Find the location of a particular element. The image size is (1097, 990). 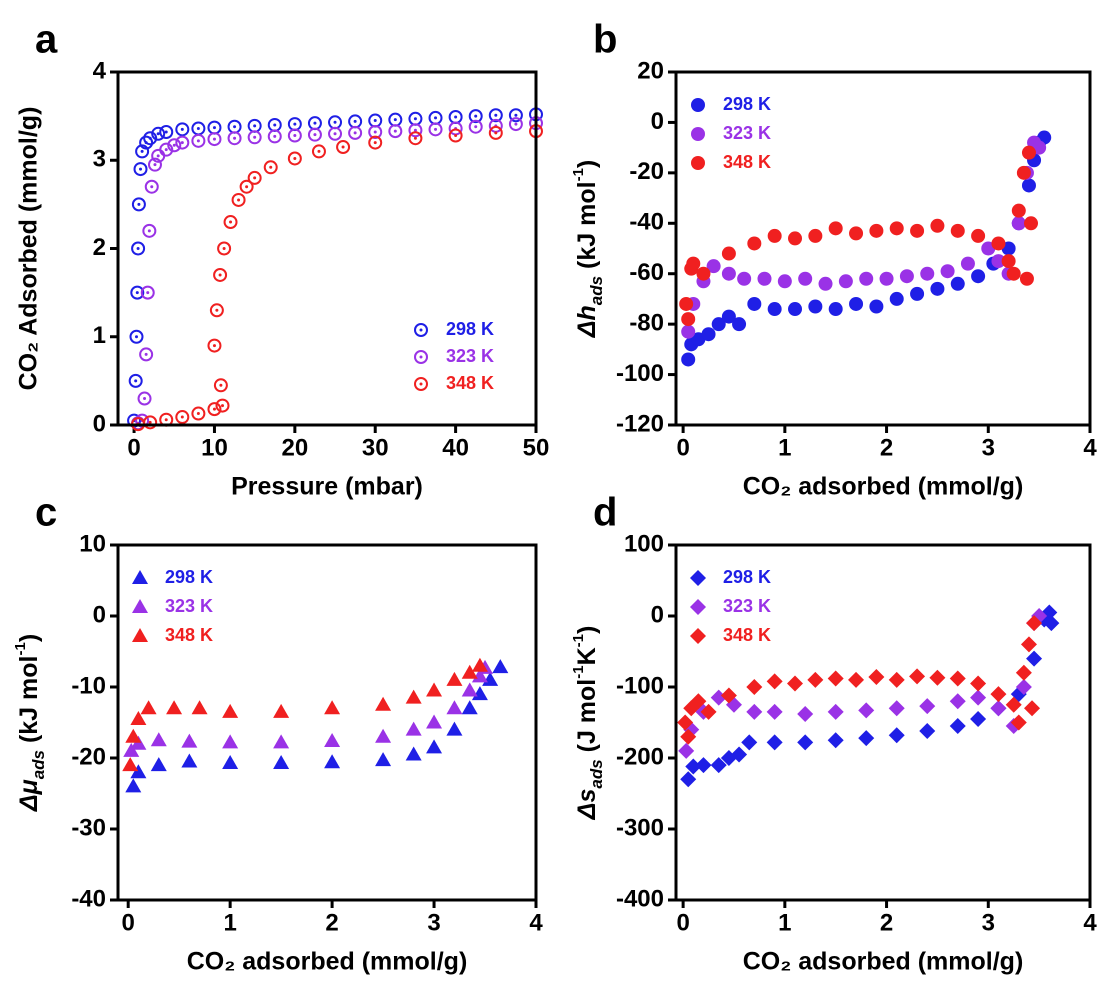

axes-frame is located at coordinates (327, 248).